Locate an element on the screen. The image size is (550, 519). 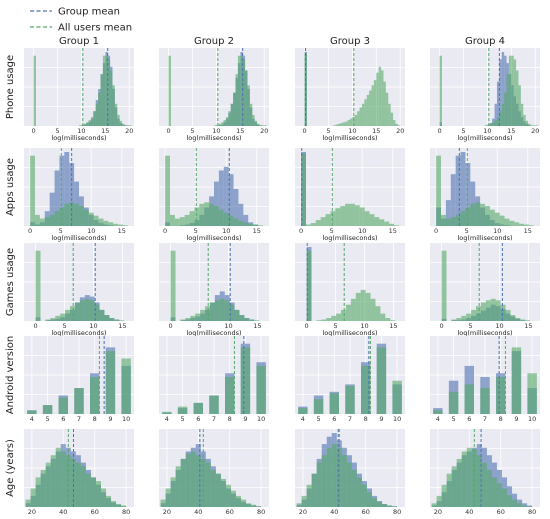
x-tick-label: 60 is located at coordinates (230, 512).